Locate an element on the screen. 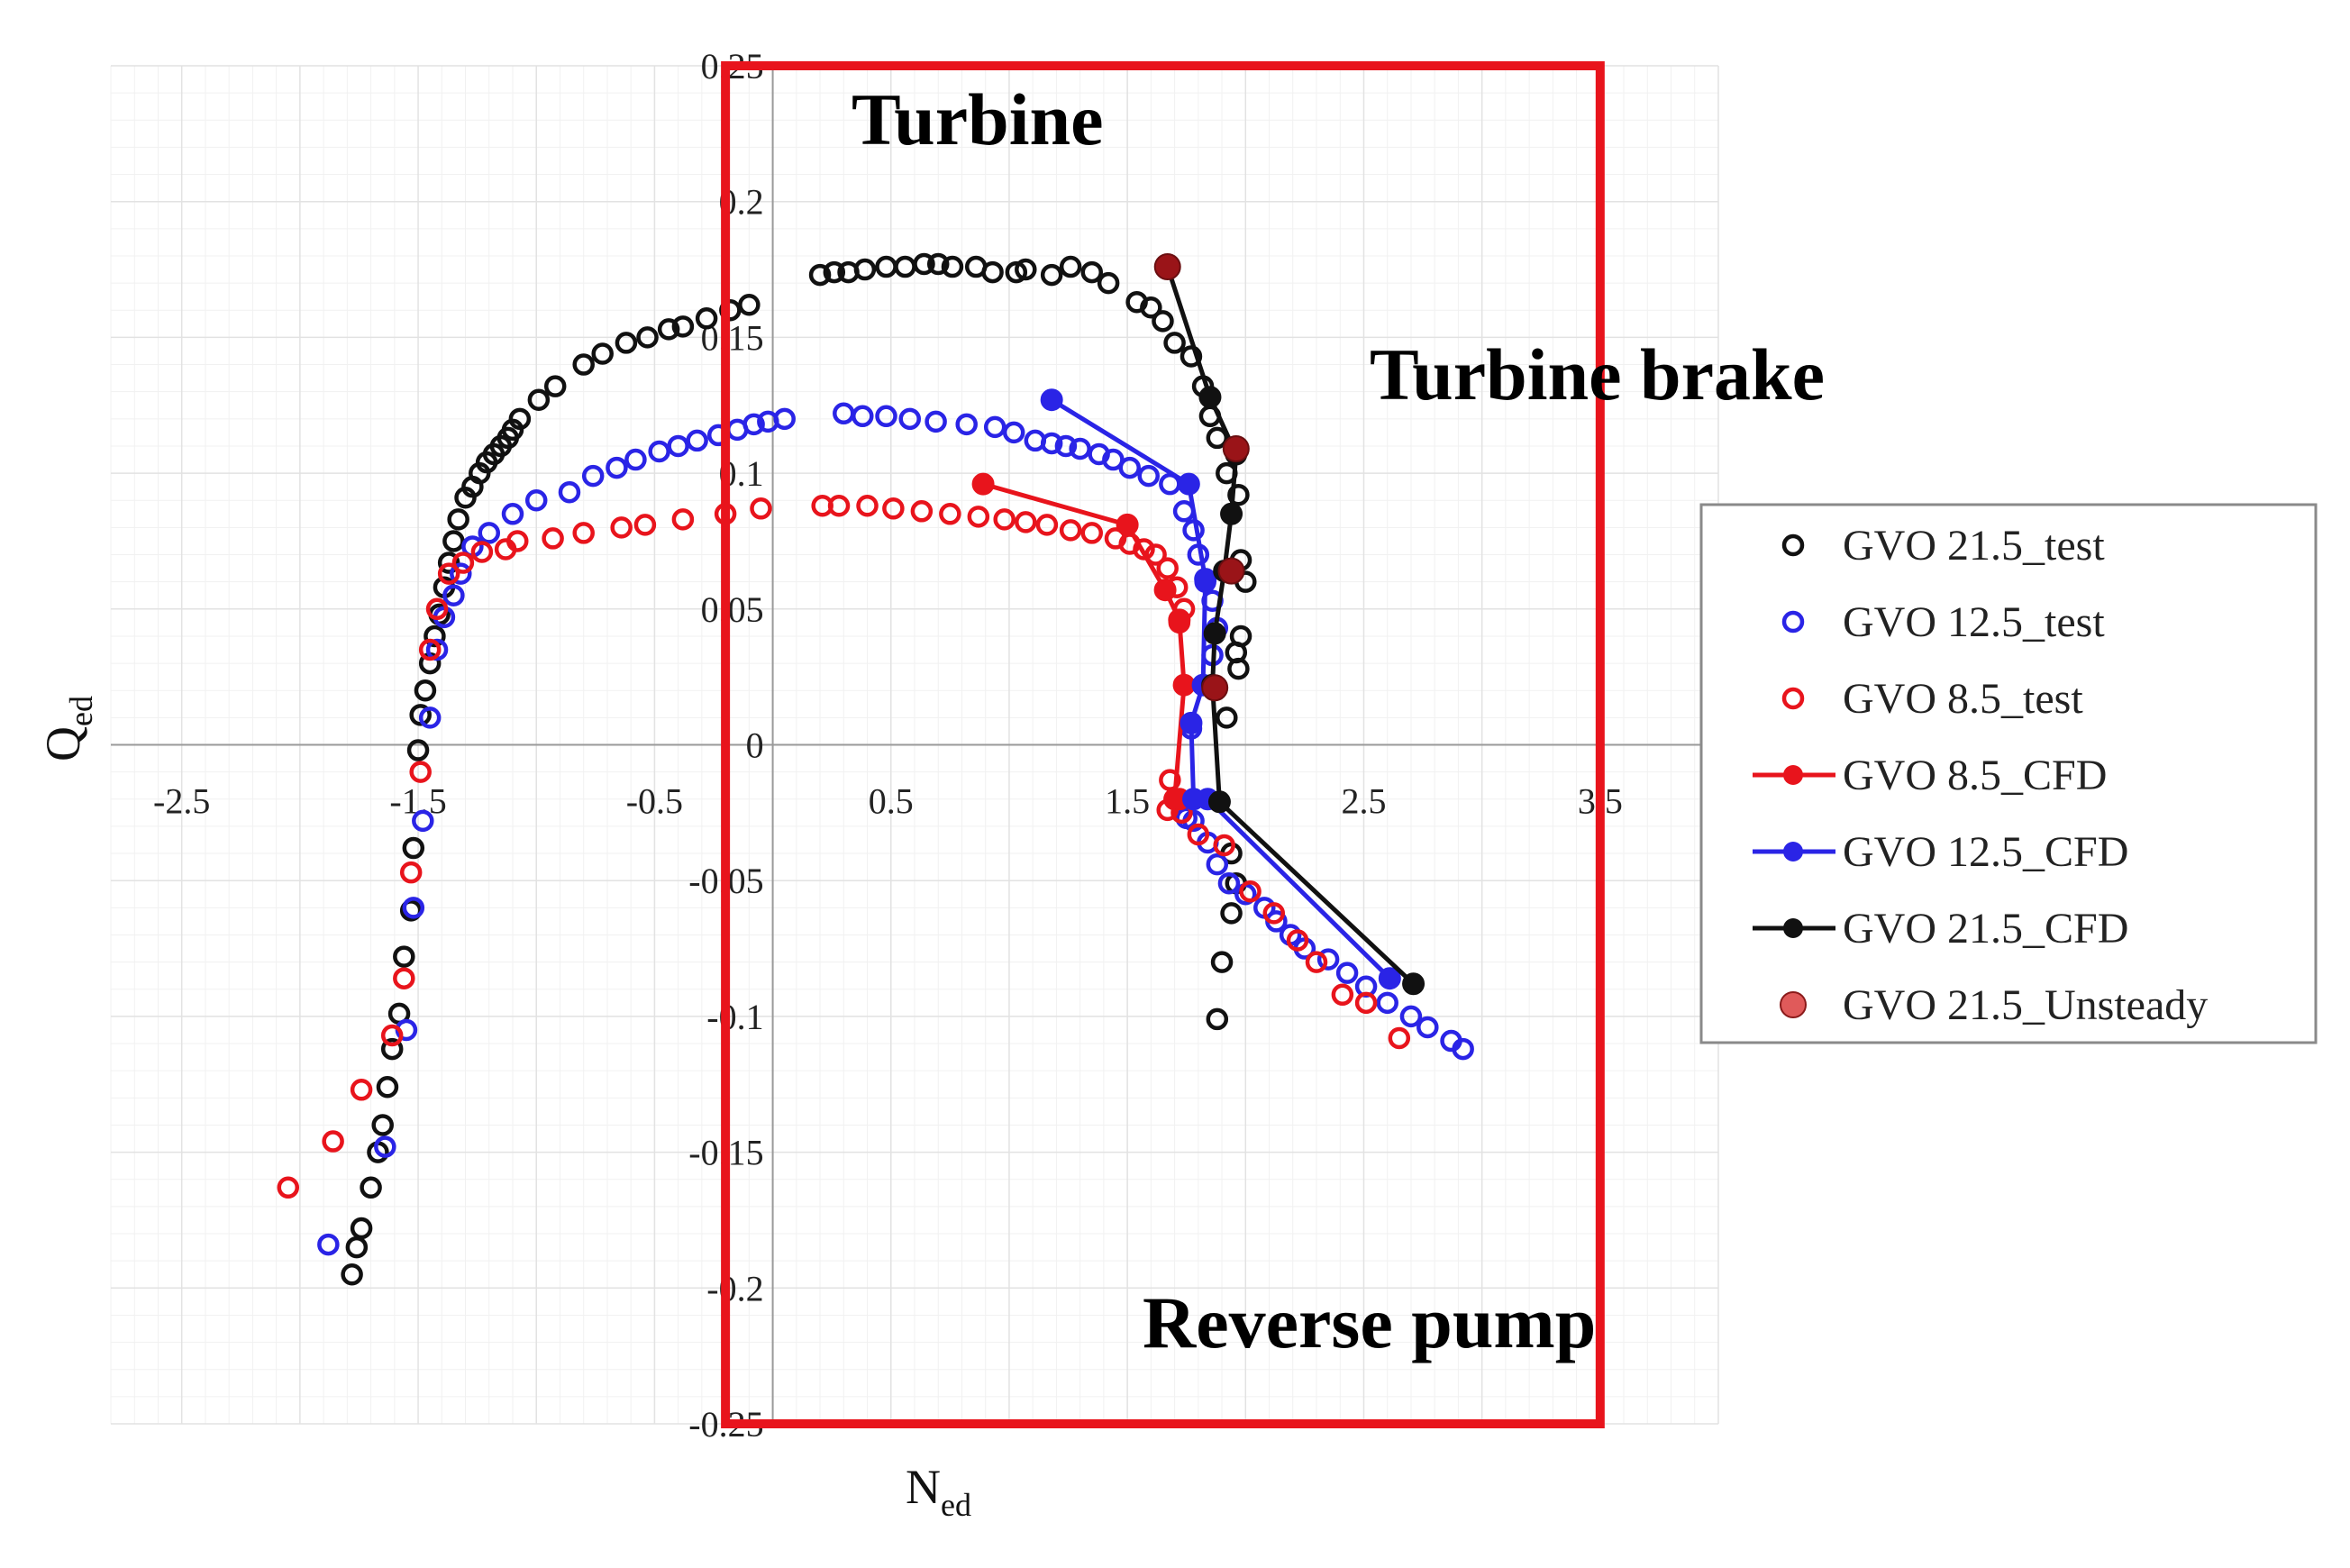 This screenshot has height=1568, width=2350. x-axis-title-sub: ed is located at coordinates (956, 1505).